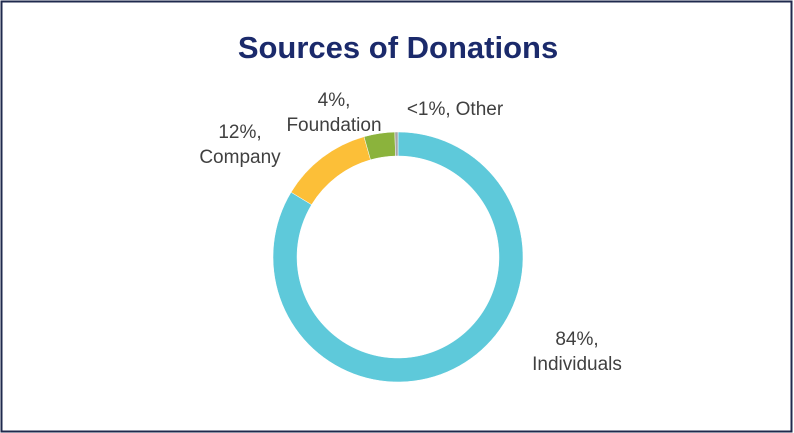 The width and height of the screenshot is (794, 433). I want to click on data-label-category: Company, so click(240, 157).